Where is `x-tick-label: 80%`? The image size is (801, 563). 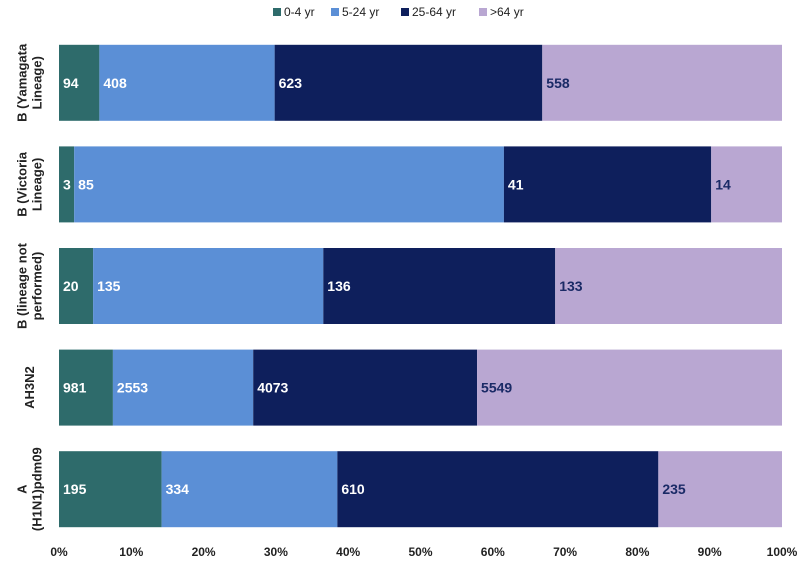
x-tick-label: 80% is located at coordinates (637, 552).